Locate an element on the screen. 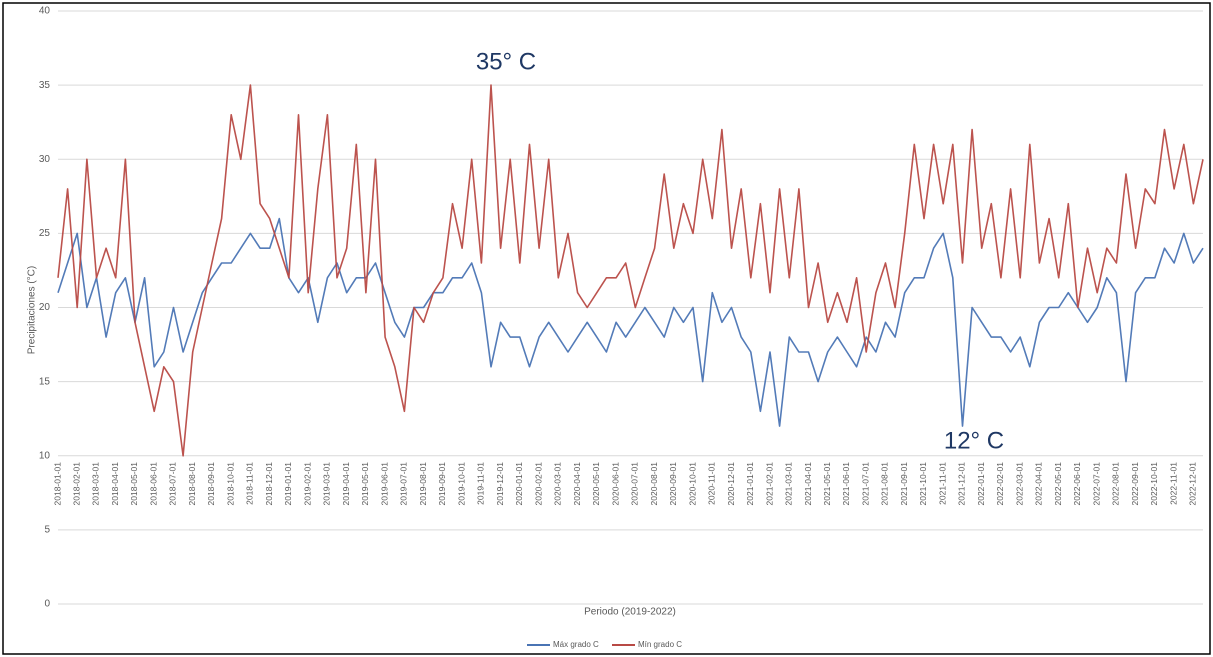  x-tick-label: 2022-01-01 is located at coordinates (981, 484).